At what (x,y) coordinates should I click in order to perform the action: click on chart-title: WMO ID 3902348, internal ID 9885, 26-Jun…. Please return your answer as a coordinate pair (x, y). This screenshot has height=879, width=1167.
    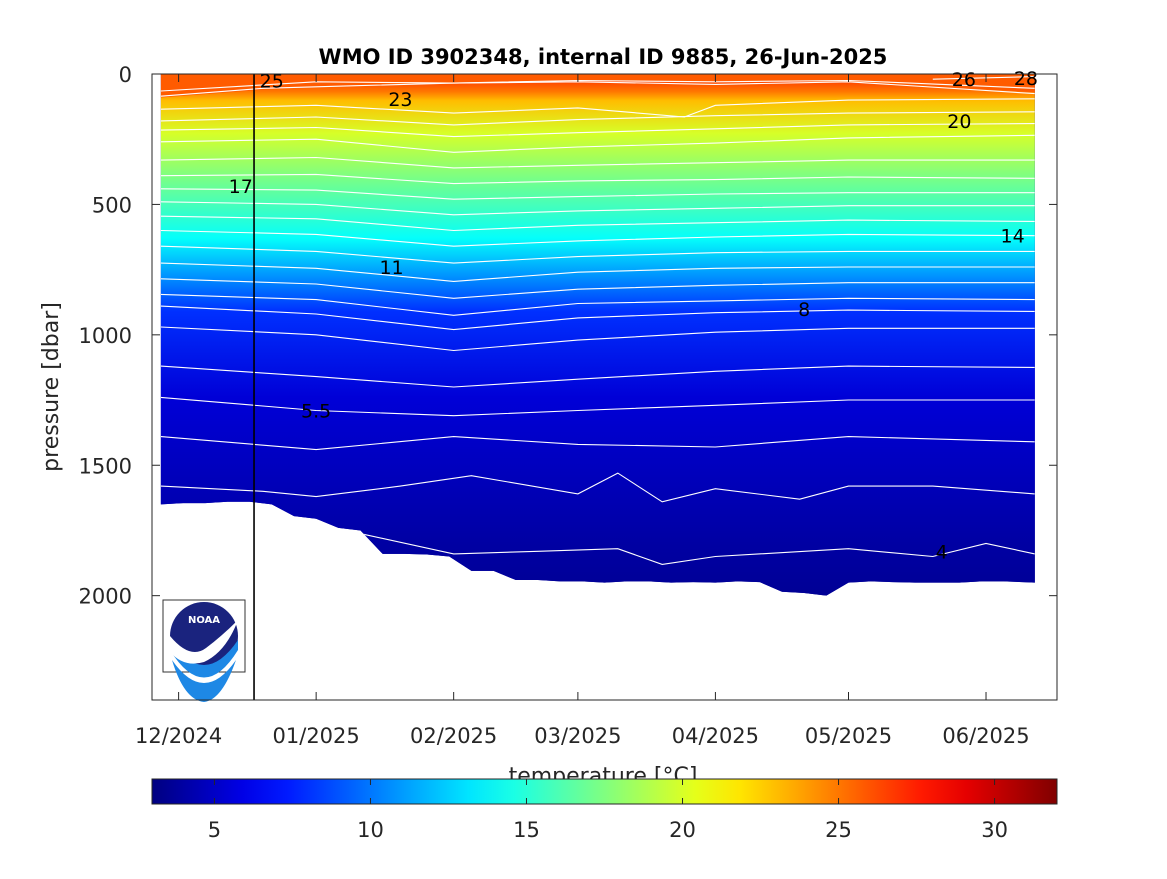
    Looking at the image, I should click on (603, 57).